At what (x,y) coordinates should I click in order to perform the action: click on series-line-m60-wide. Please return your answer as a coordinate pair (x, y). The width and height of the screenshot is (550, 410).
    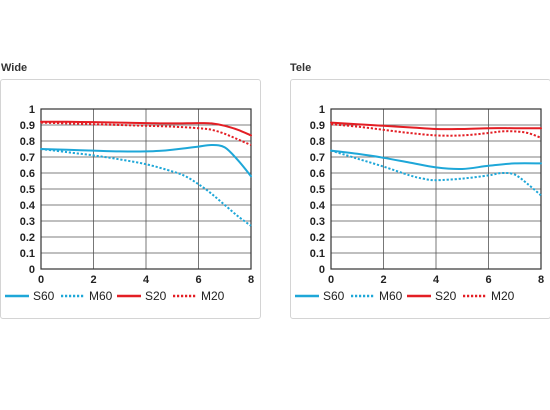
    Looking at the image, I should click on (146, 187).